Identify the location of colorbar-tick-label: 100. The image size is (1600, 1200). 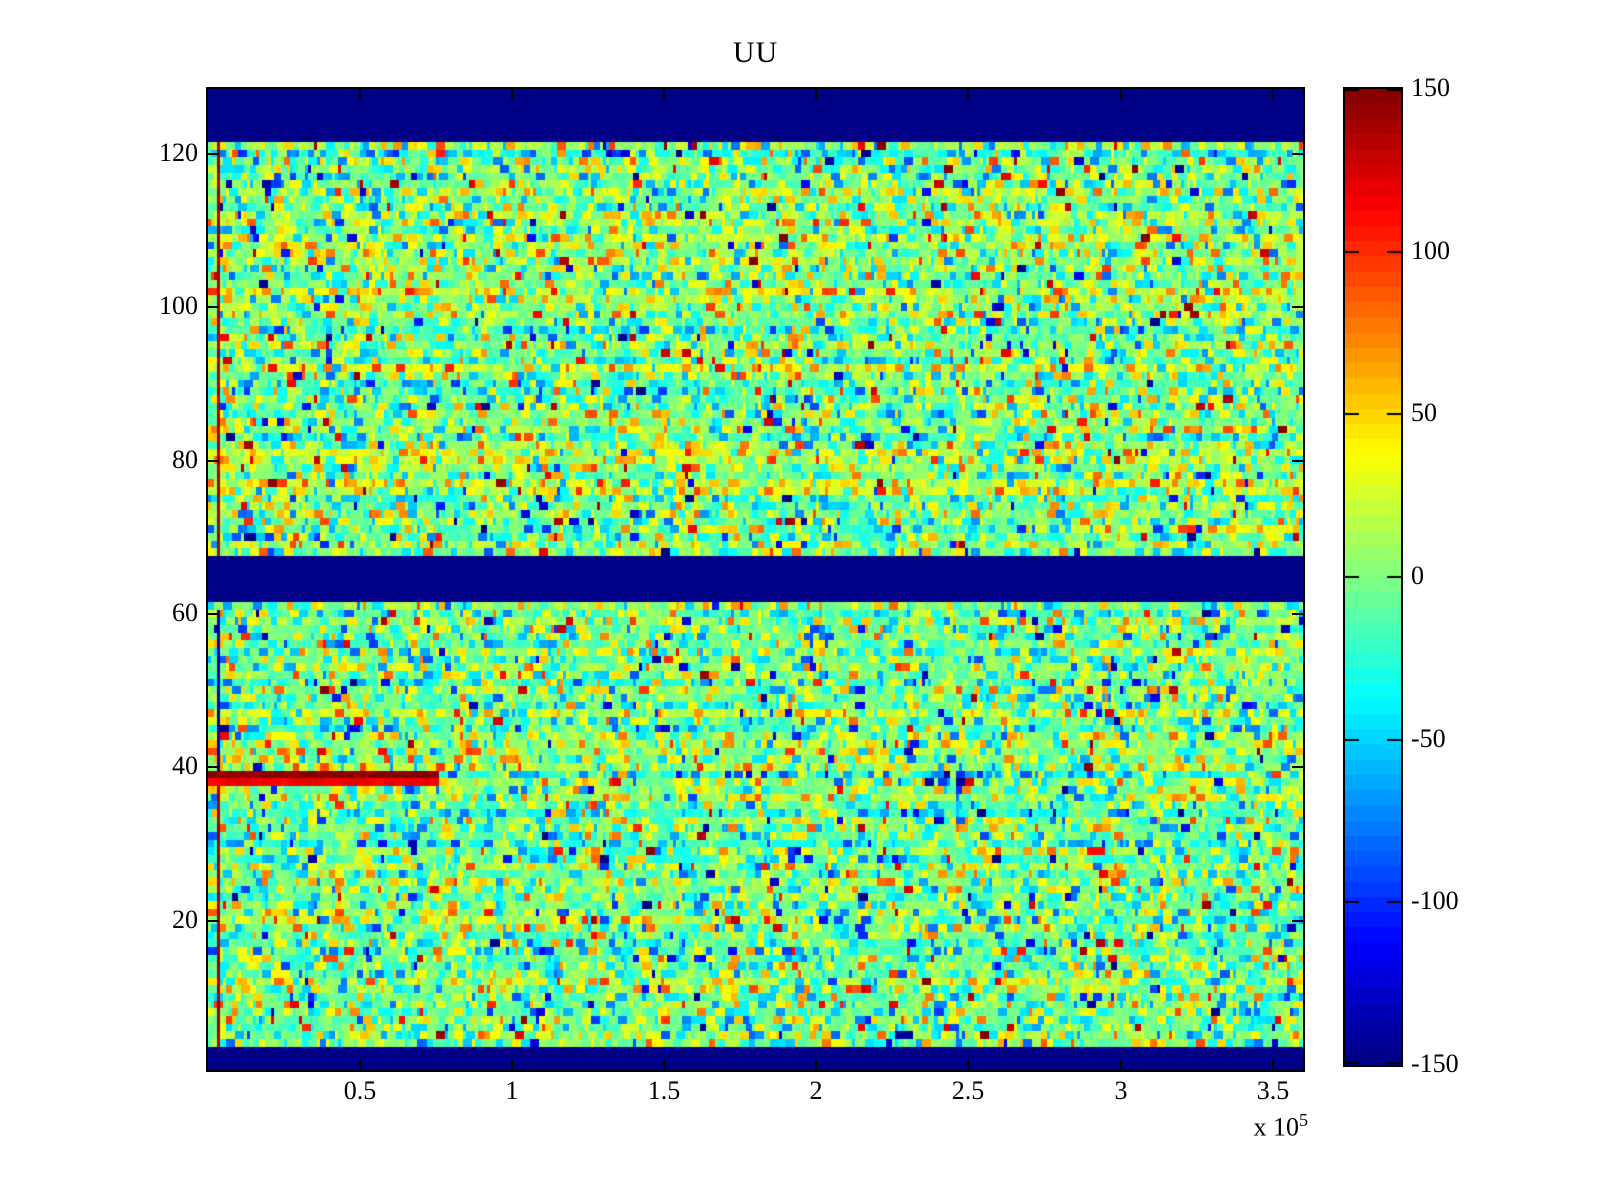
(1430, 250).